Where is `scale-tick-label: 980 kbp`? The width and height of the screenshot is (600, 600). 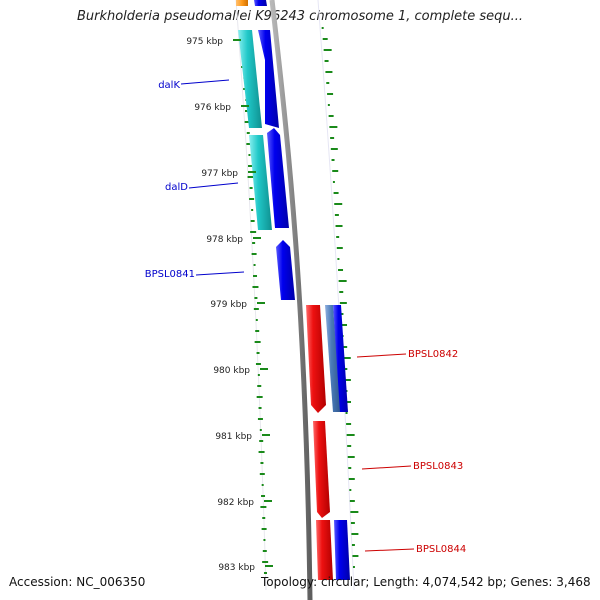 scale-tick-label: 980 kbp is located at coordinates (231, 371).